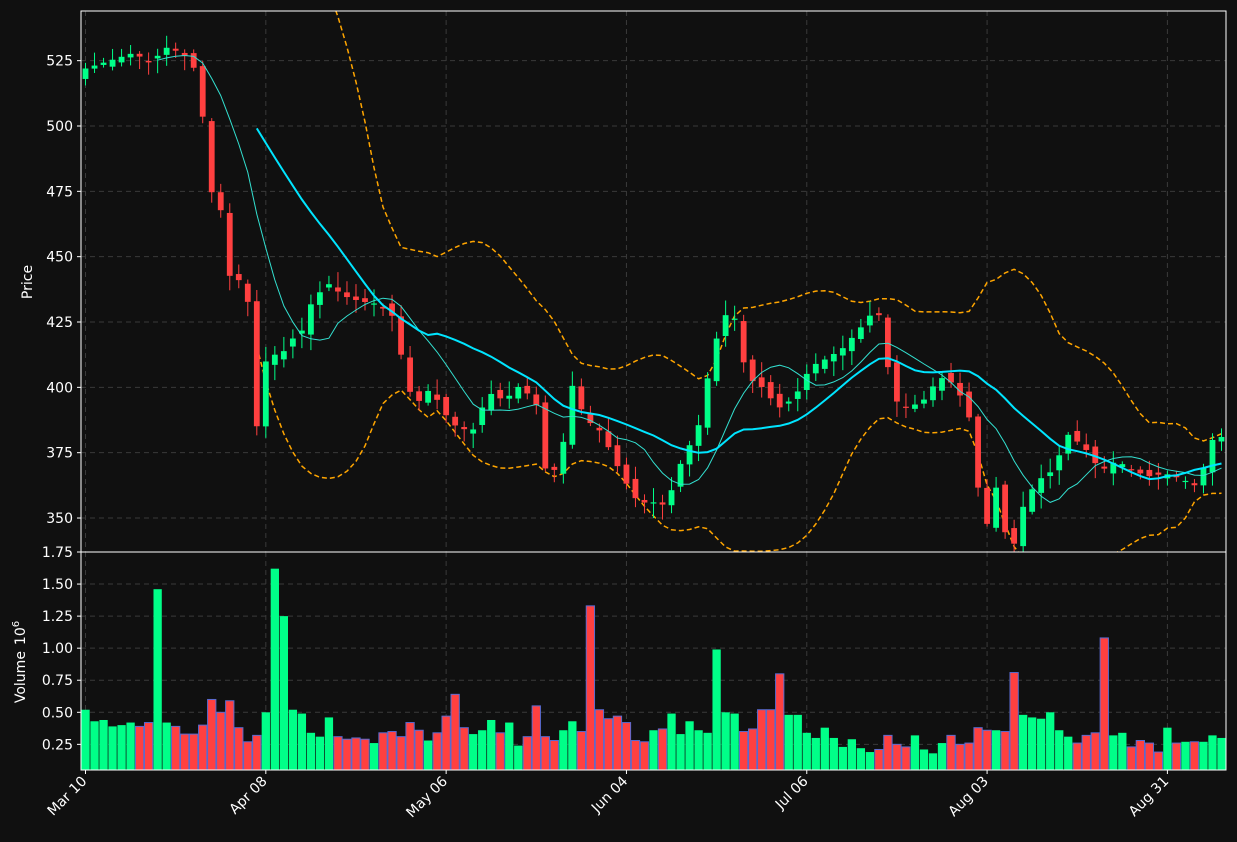  Describe the element at coordinates (20, 662) in the screenshot. I see `volume-axis-label: Volume106` at that location.